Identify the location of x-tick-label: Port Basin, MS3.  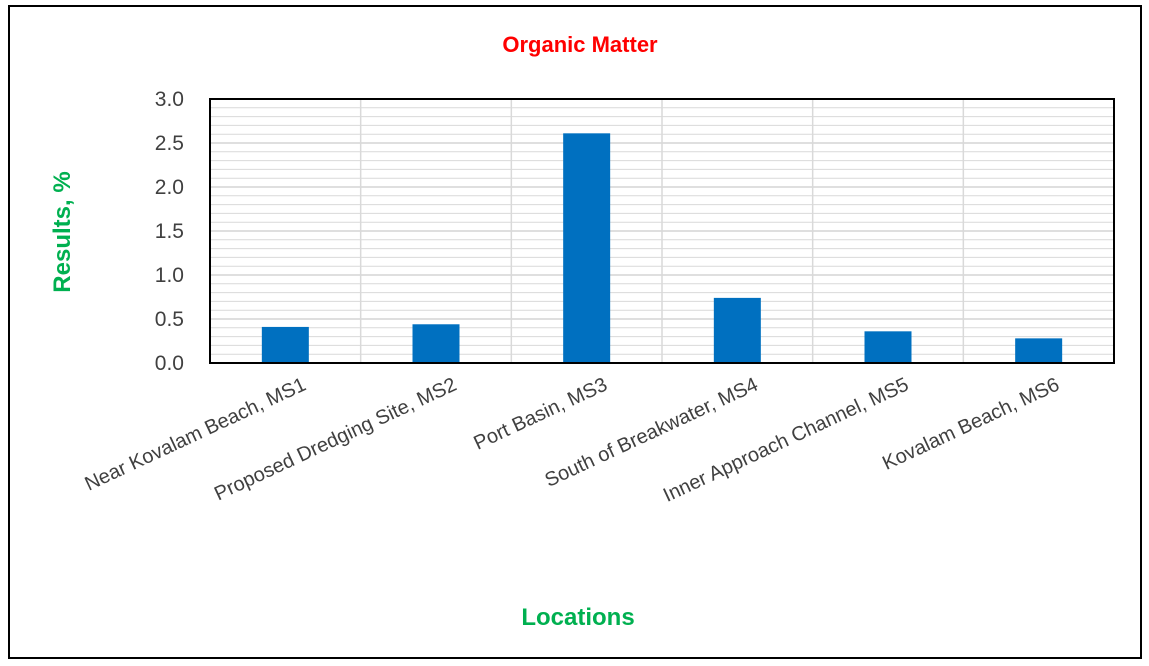
(541, 414).